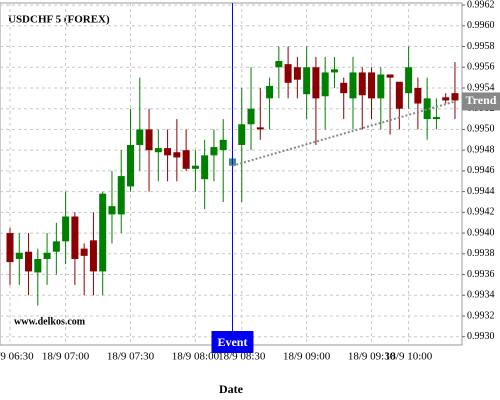  What do you see at coordinates (481, 315) in the screenshot?
I see `y-tick-label: 0.9932` at bounding box center [481, 315].